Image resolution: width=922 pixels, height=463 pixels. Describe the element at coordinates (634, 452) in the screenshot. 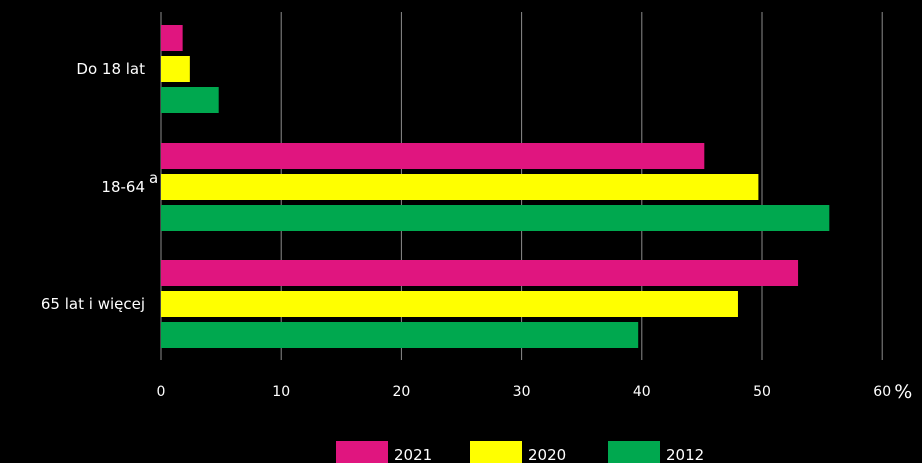

I see `legend-swatch-2012` at that location.